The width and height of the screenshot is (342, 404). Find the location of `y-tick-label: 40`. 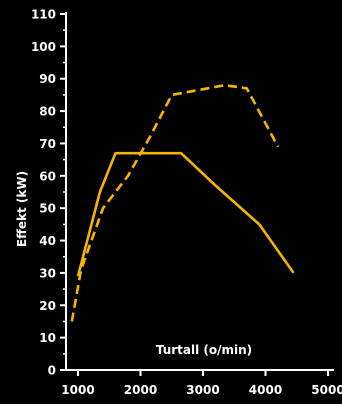

y-tick-label: 40 is located at coordinates (47, 241).